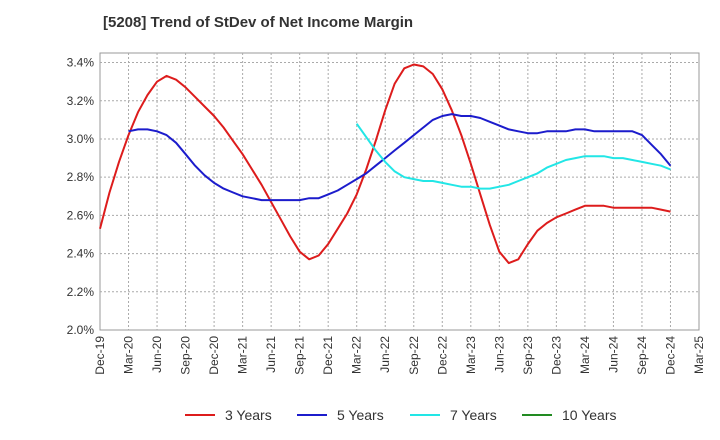 This screenshot has width=720, height=440. Describe the element at coordinates (385, 354) in the screenshot. I see `x-tick-label: Jun-22` at that location.